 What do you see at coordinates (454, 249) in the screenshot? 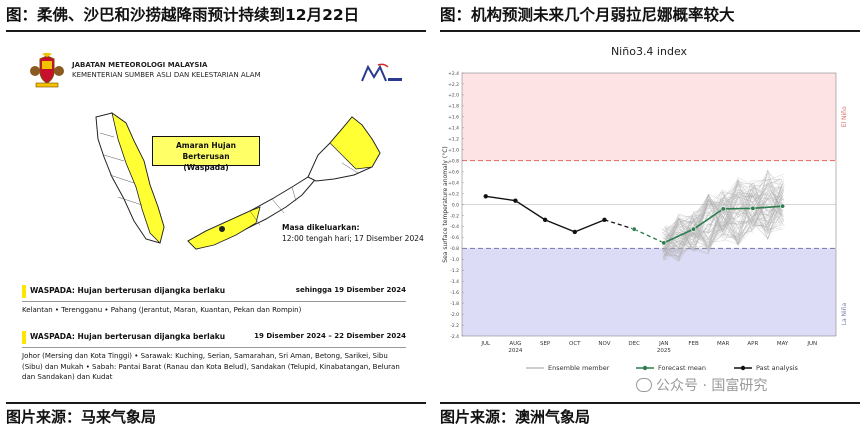
I see `y-tick-label: -0.8` at bounding box center [454, 249].